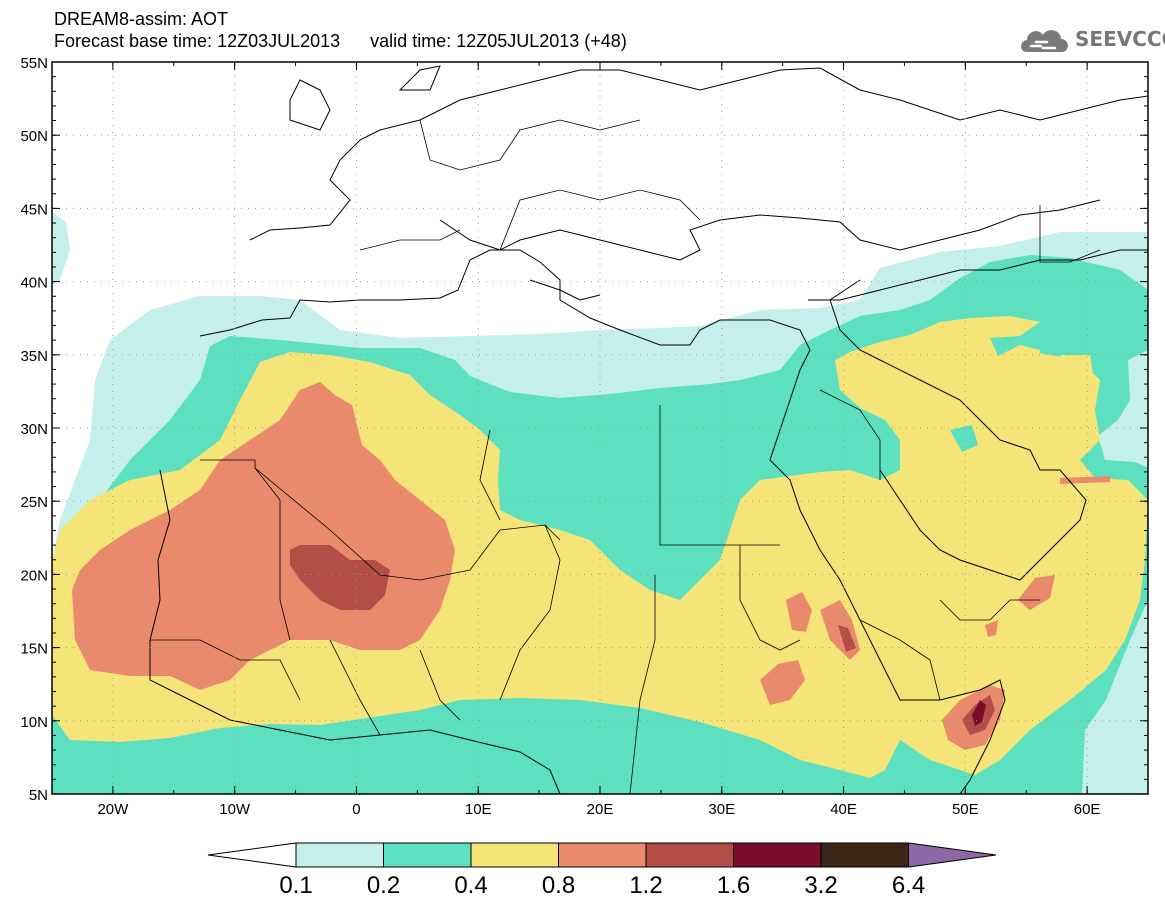  What do you see at coordinates (964, 438) in the screenshot?
I see `aot-contour-0.4-gulf` at bounding box center [964, 438].